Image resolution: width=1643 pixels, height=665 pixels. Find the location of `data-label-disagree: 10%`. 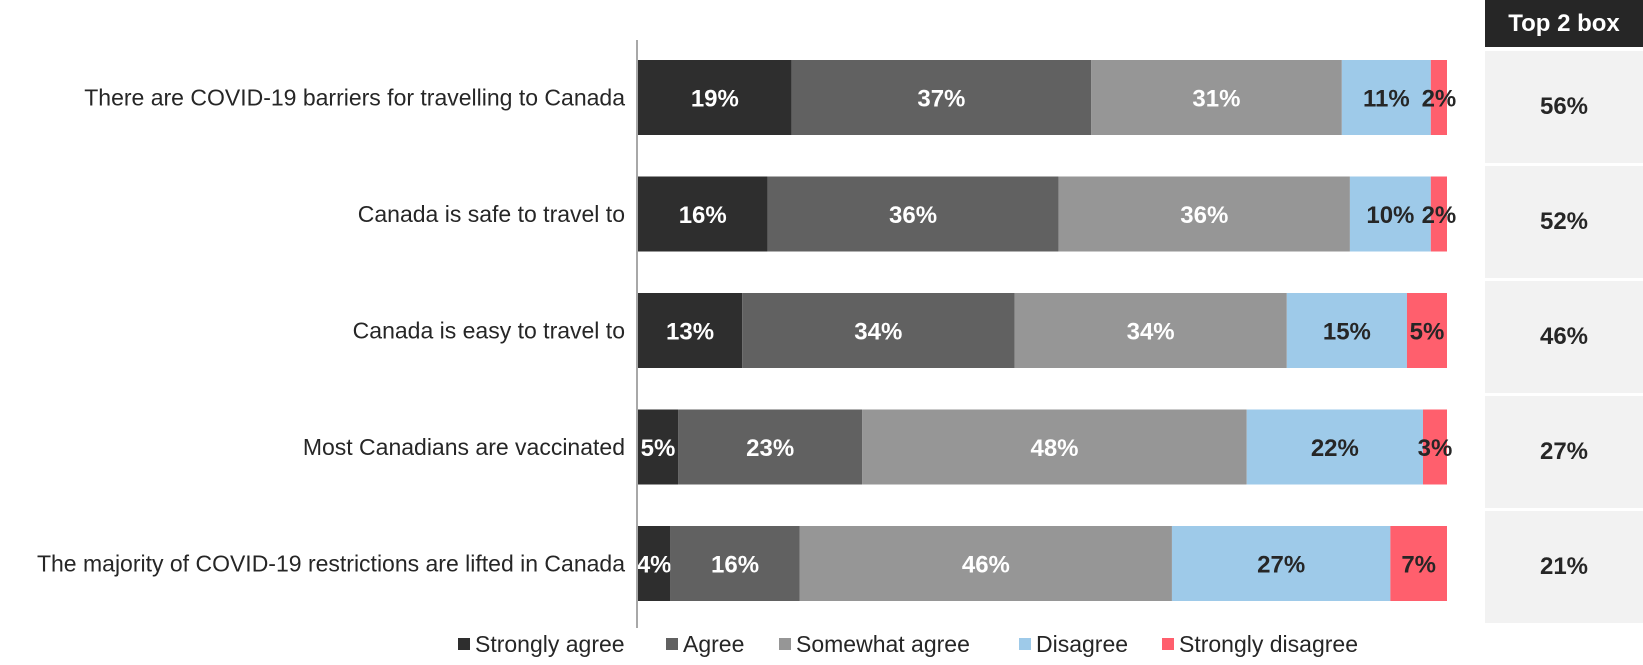

data-label-disagree: 10% is located at coordinates (1390, 215).